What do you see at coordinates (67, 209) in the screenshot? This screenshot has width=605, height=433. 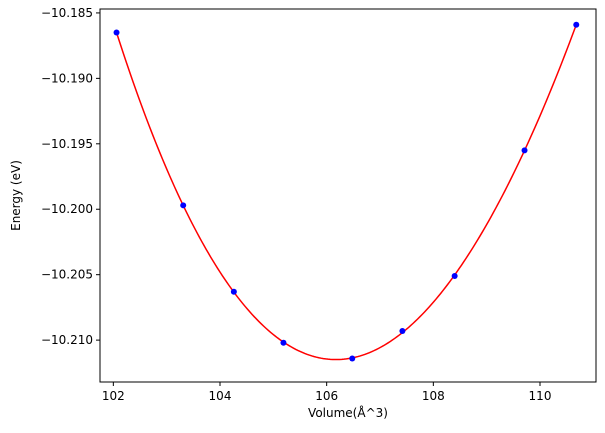 I see `y-tick-label: −10.200` at bounding box center [67, 209].